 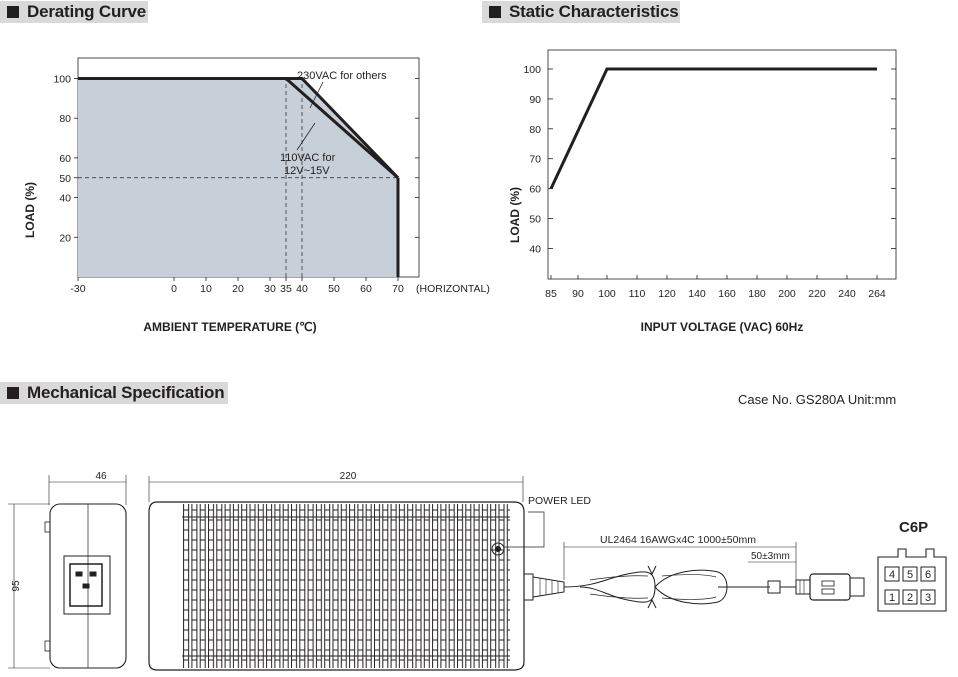 I want to click on x-tick-label: 110, so click(x=637, y=294).